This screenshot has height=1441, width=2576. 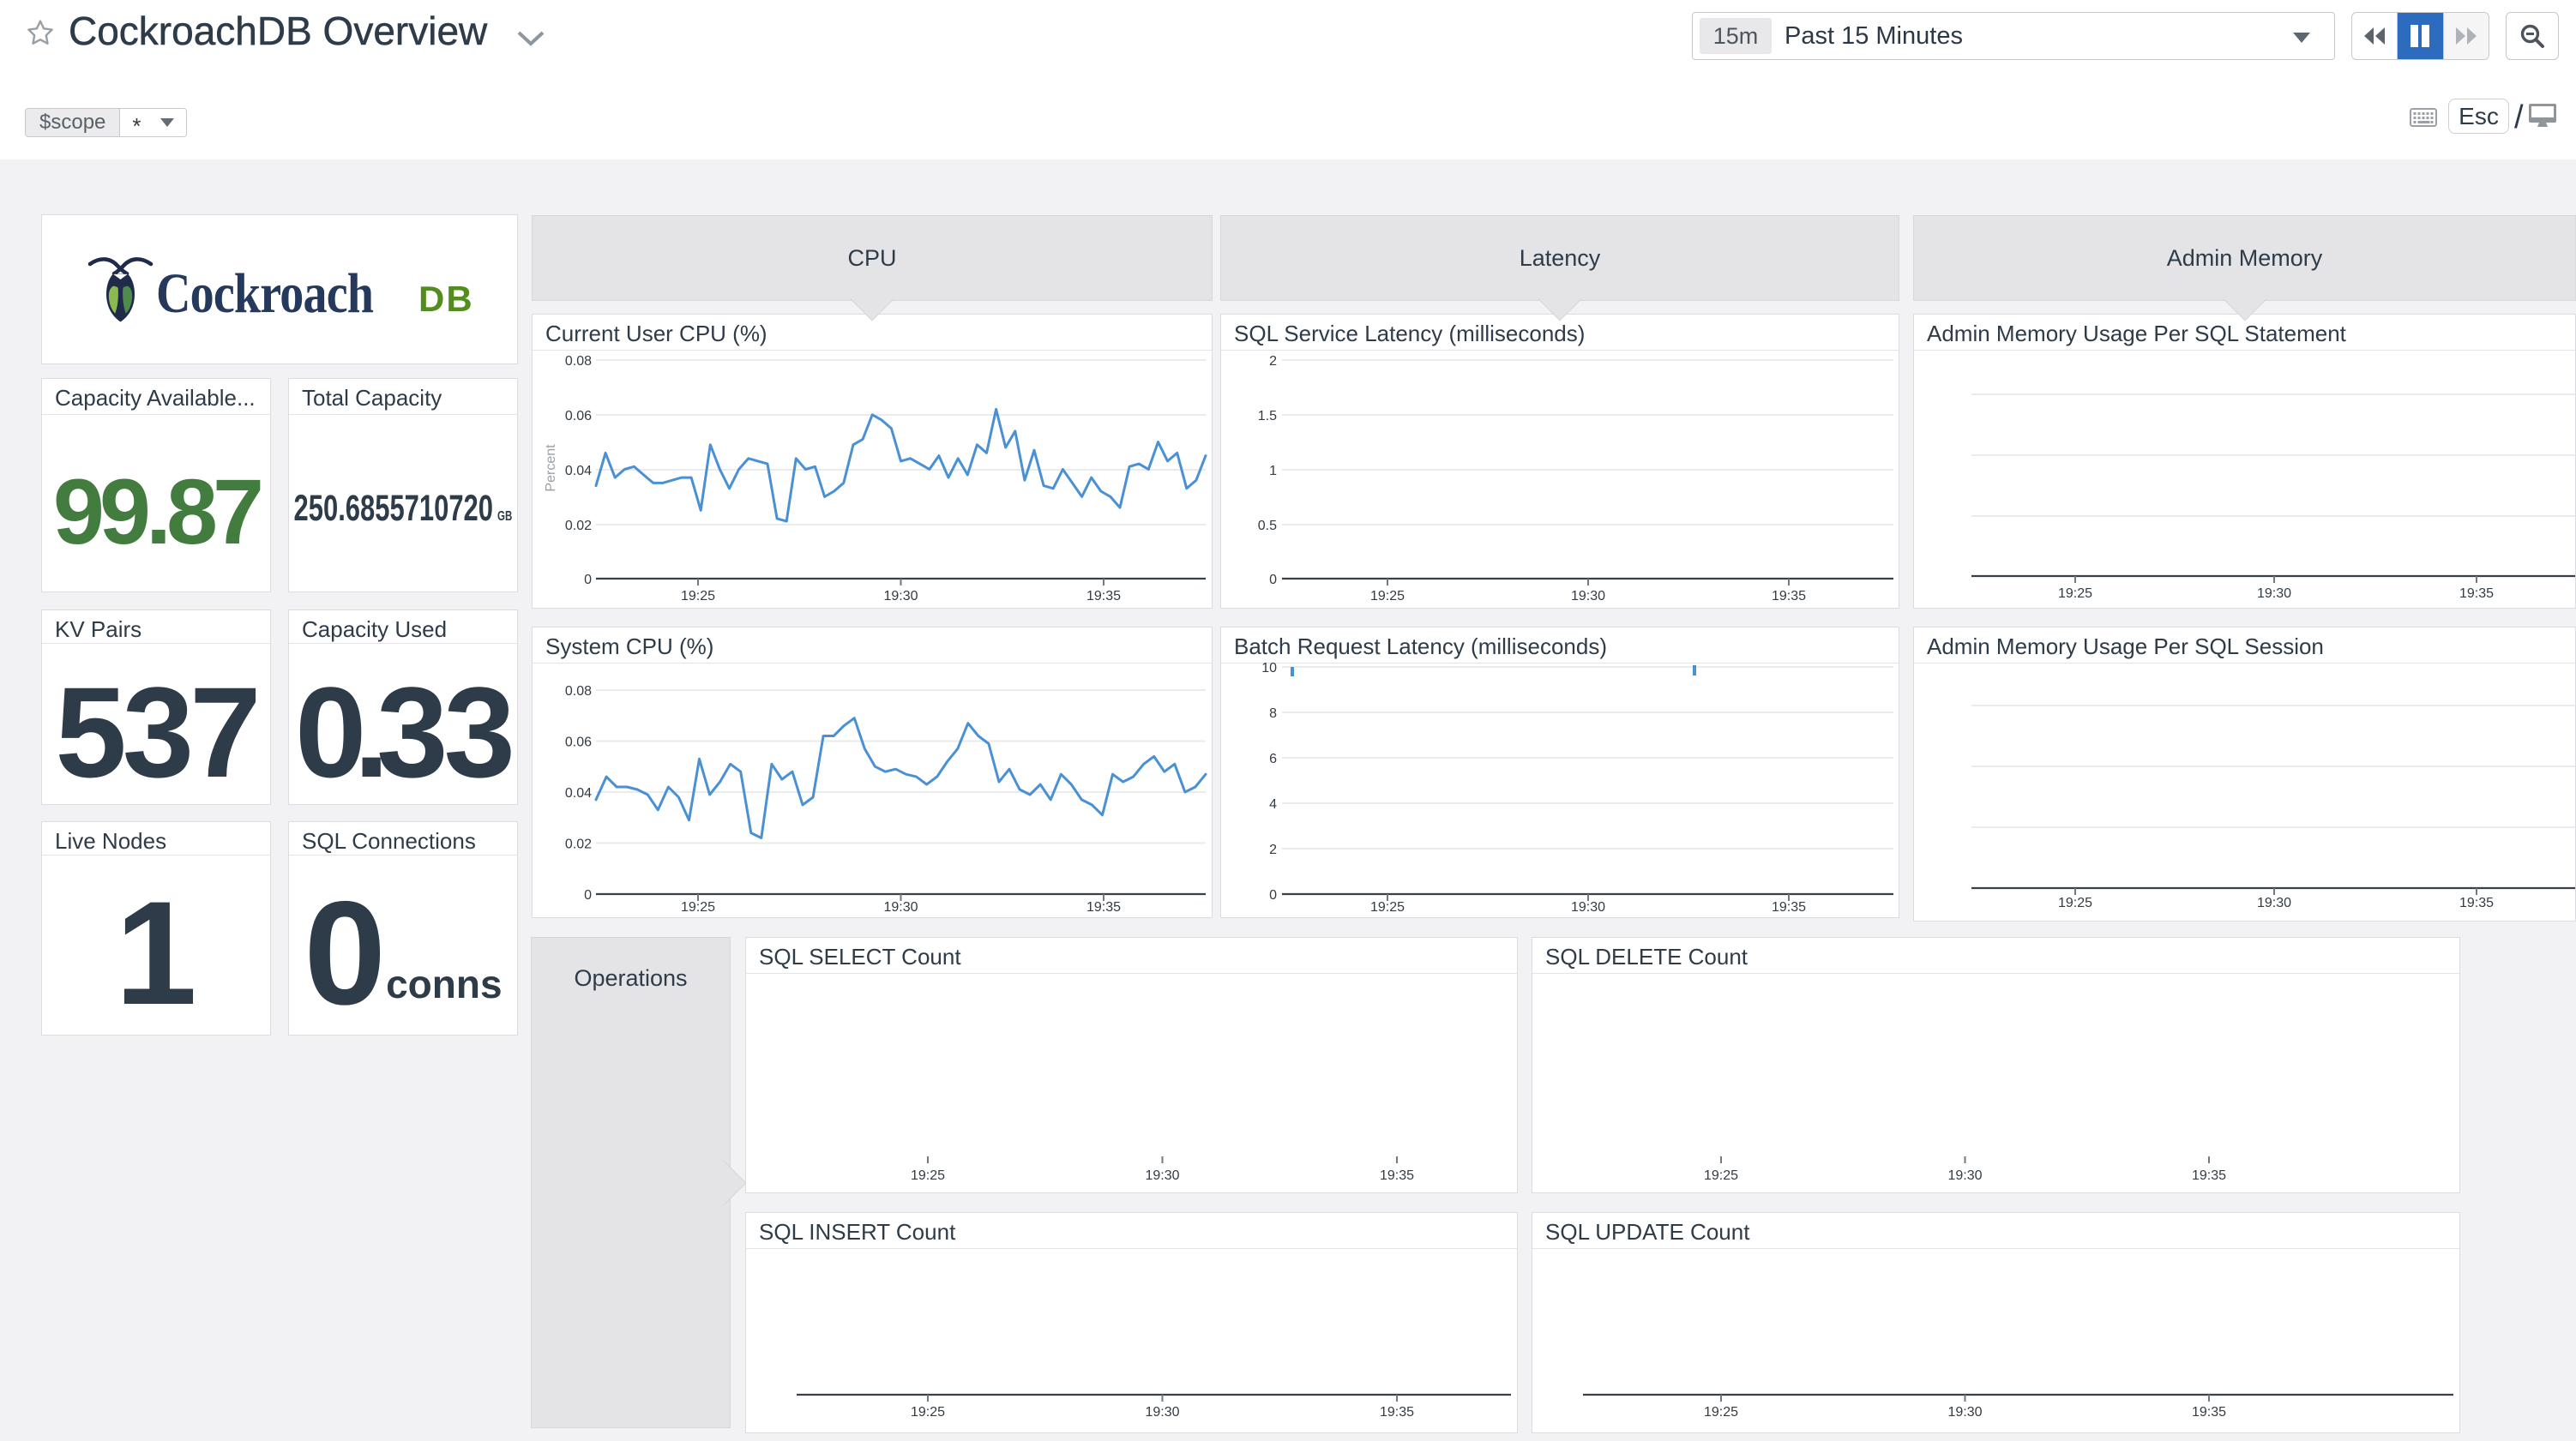 What do you see at coordinates (1273, 804) in the screenshot?
I see `svg-text: 4` at bounding box center [1273, 804].